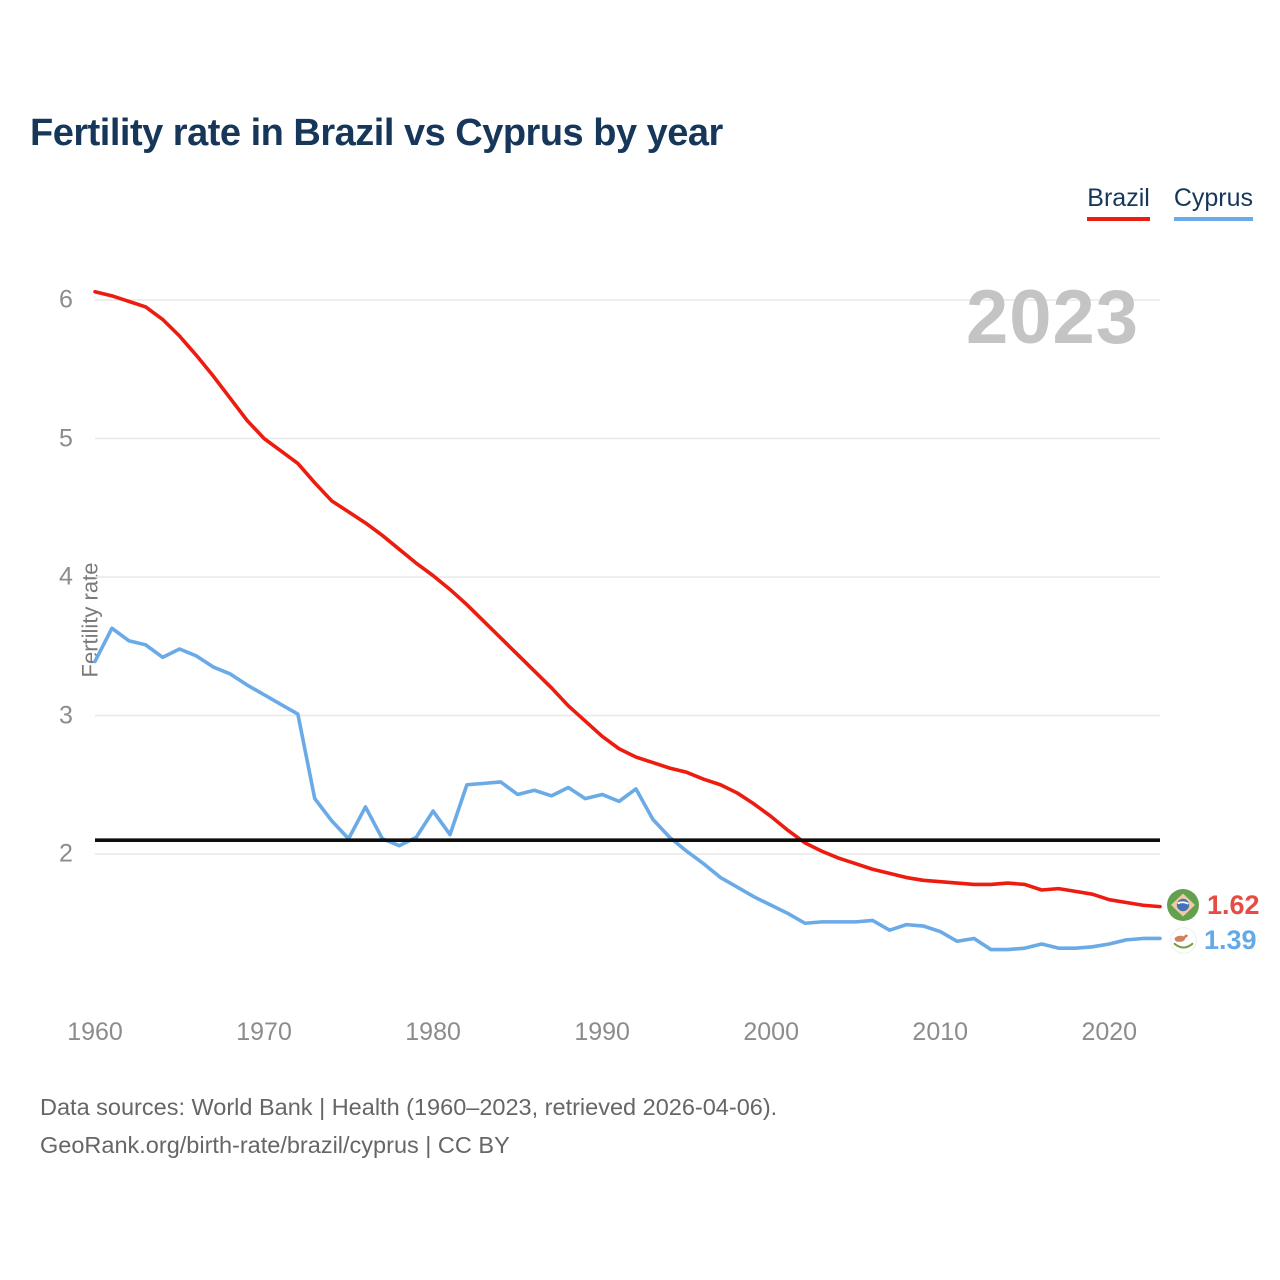  What do you see at coordinates (1170, 202) in the screenshot?
I see `legend: Brazil Cyprus` at bounding box center [1170, 202].